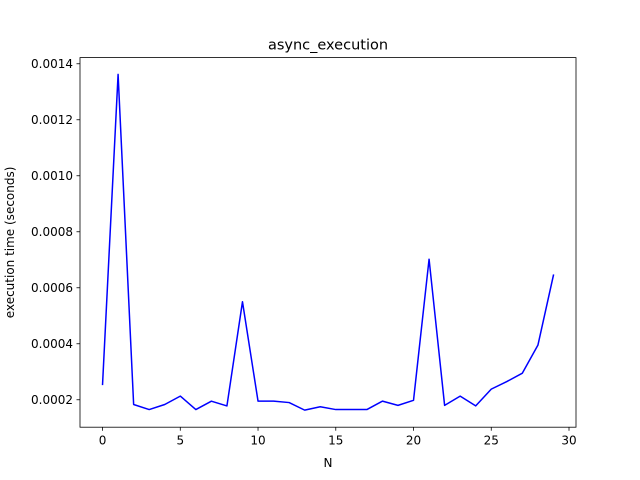 This screenshot has width=640, height=480. Describe the element at coordinates (328, 46) in the screenshot. I see `chart-title: async_execution` at that location.